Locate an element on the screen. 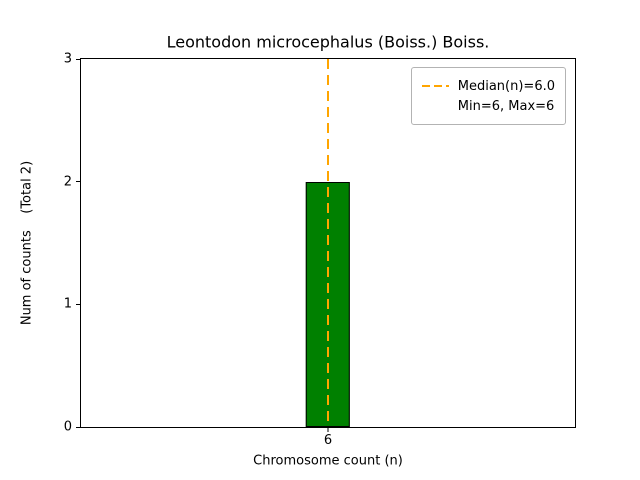  y-tick-label: 2 is located at coordinates (67, 182).